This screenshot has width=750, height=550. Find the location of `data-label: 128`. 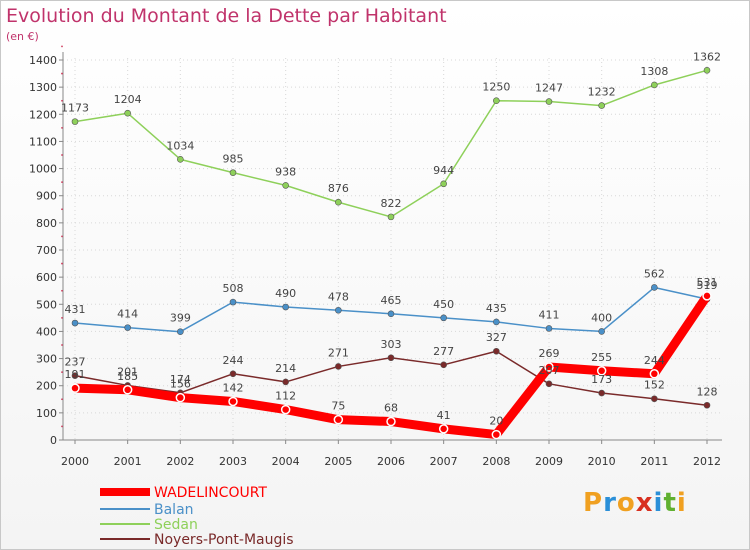

data-label: 128 is located at coordinates (707, 391).